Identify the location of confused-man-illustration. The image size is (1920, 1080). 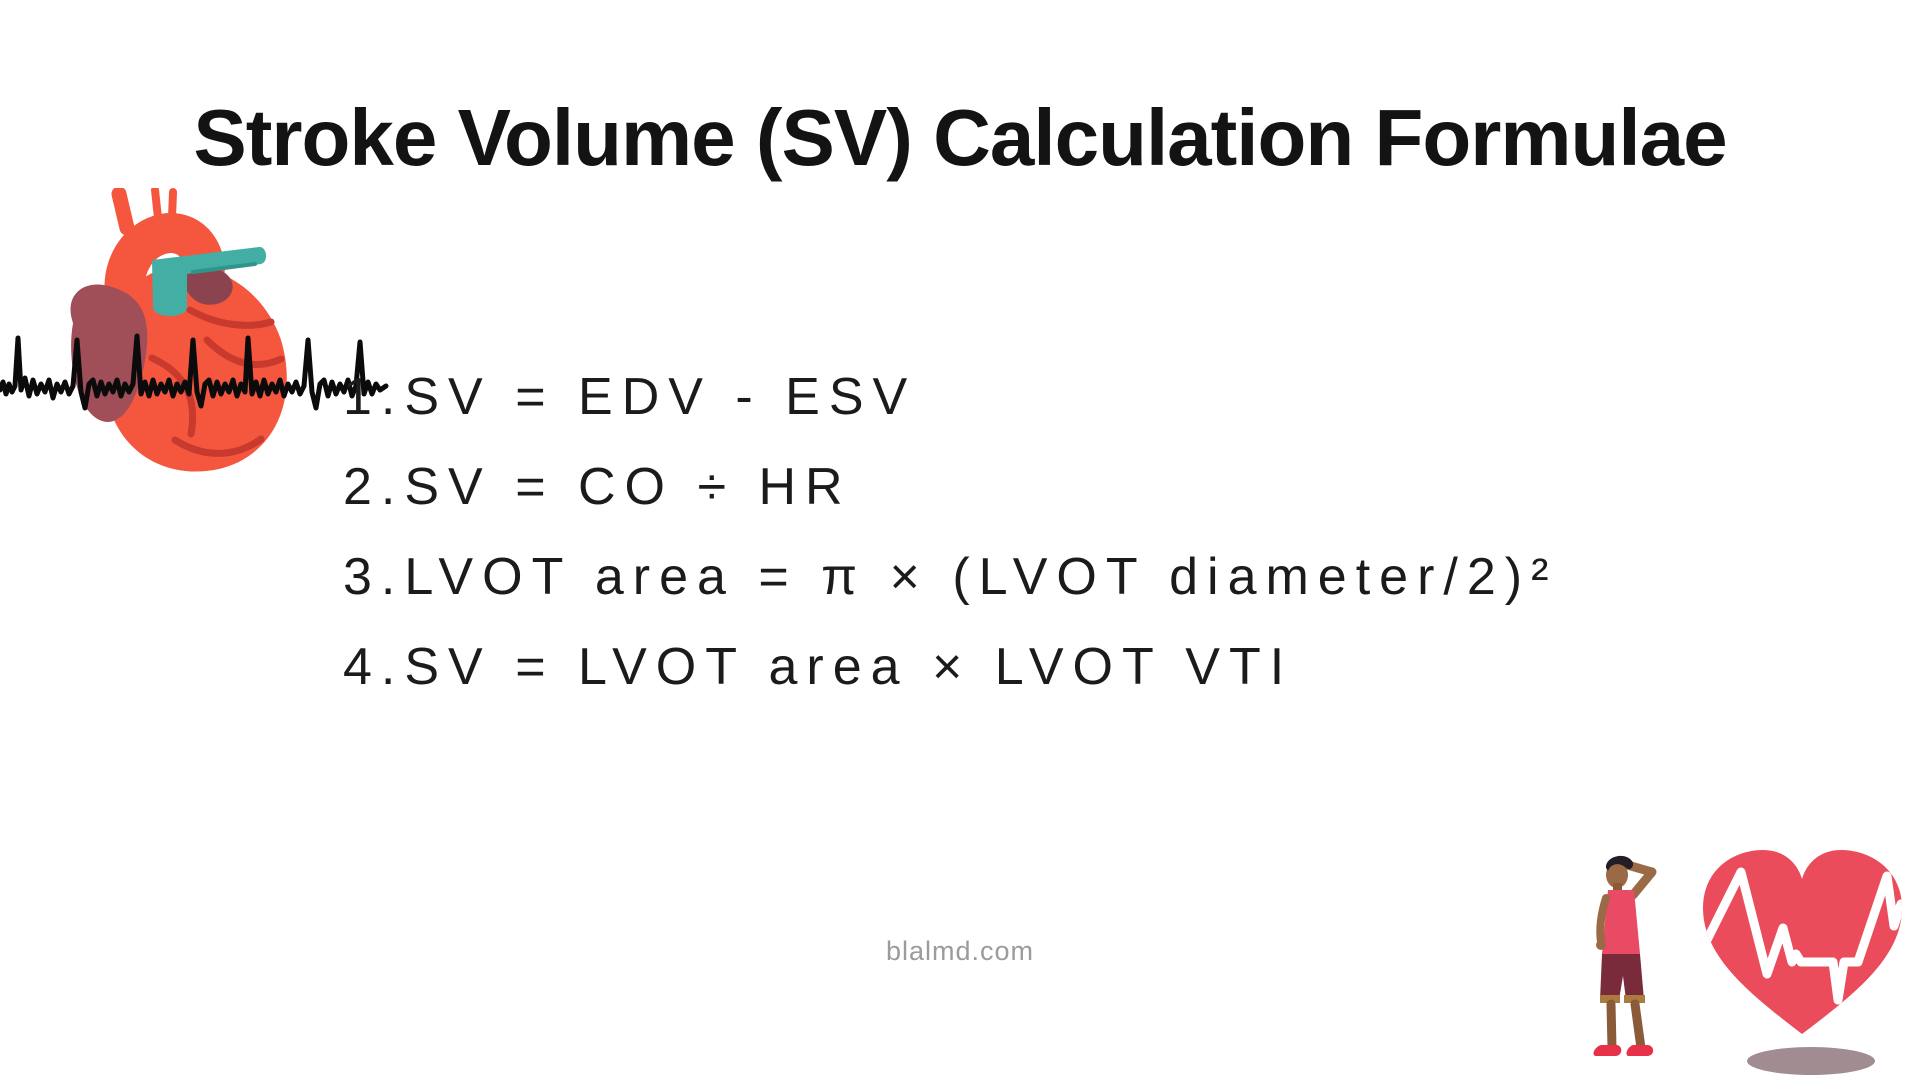
(1625, 955).